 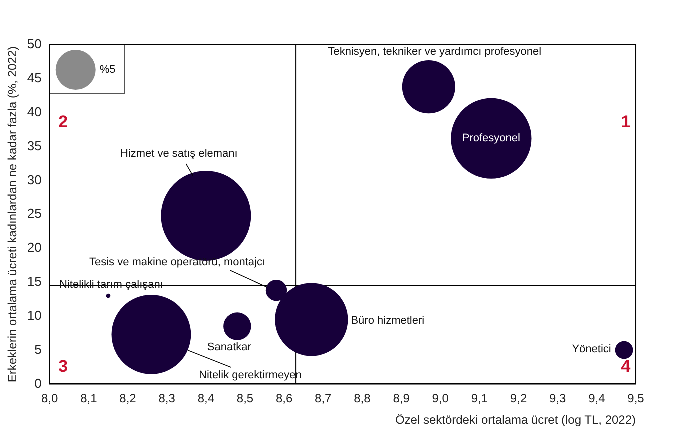 I want to click on y-tick-label: 45, so click(x=34, y=78).